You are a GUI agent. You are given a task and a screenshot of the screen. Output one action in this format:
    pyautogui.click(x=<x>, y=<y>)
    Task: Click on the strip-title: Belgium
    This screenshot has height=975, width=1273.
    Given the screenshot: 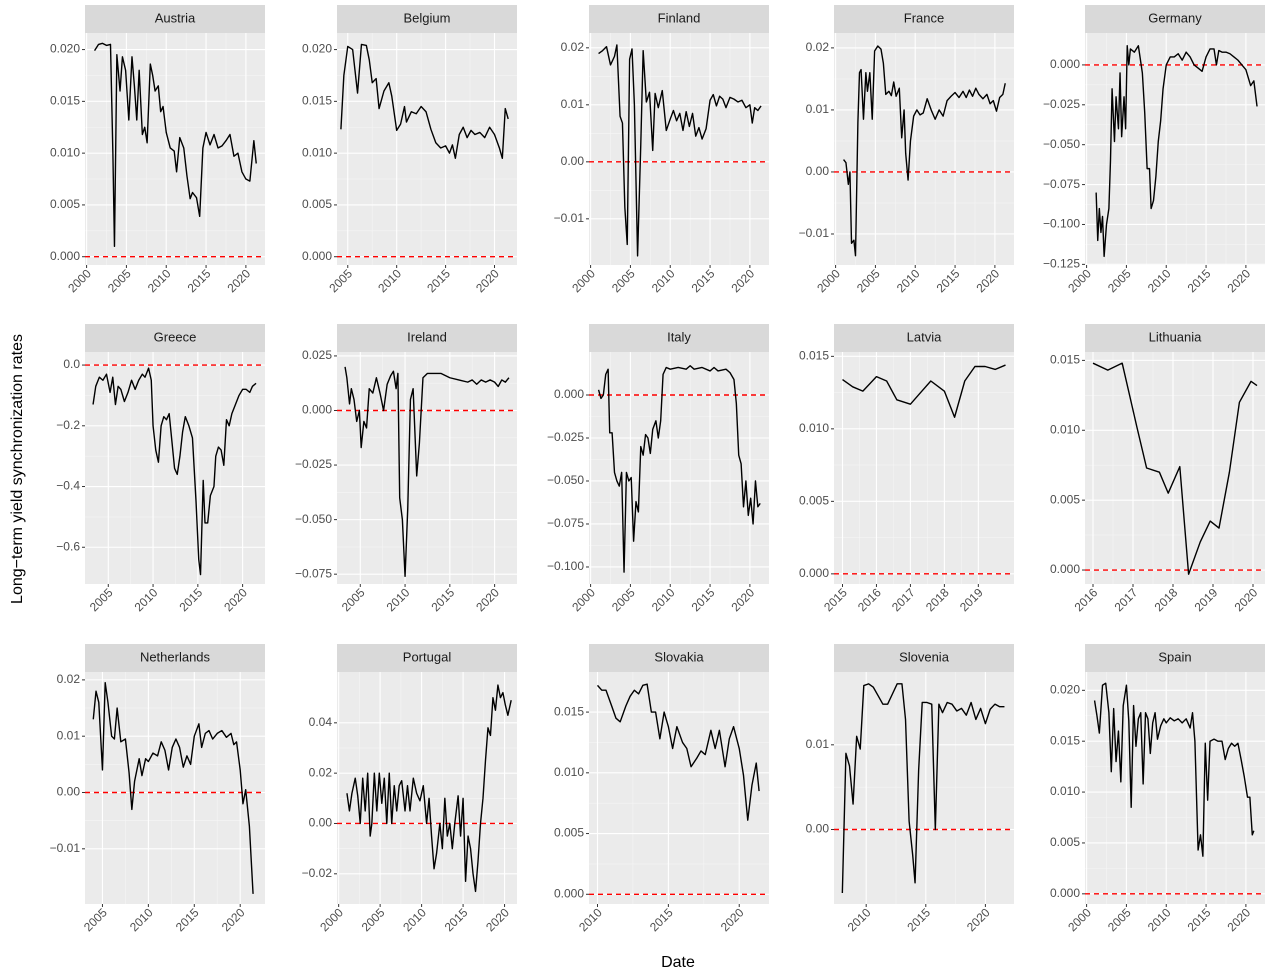 What is the action you would take?
    pyautogui.click(x=427, y=17)
    